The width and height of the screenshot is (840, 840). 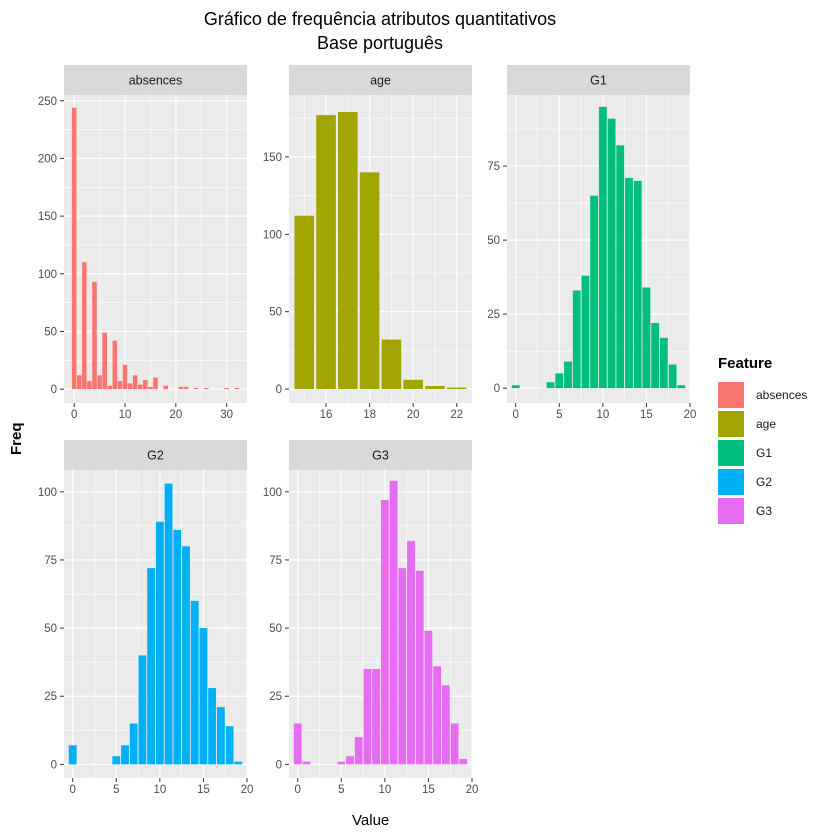 I want to click on legend-item-absences: absences, so click(x=762, y=394).